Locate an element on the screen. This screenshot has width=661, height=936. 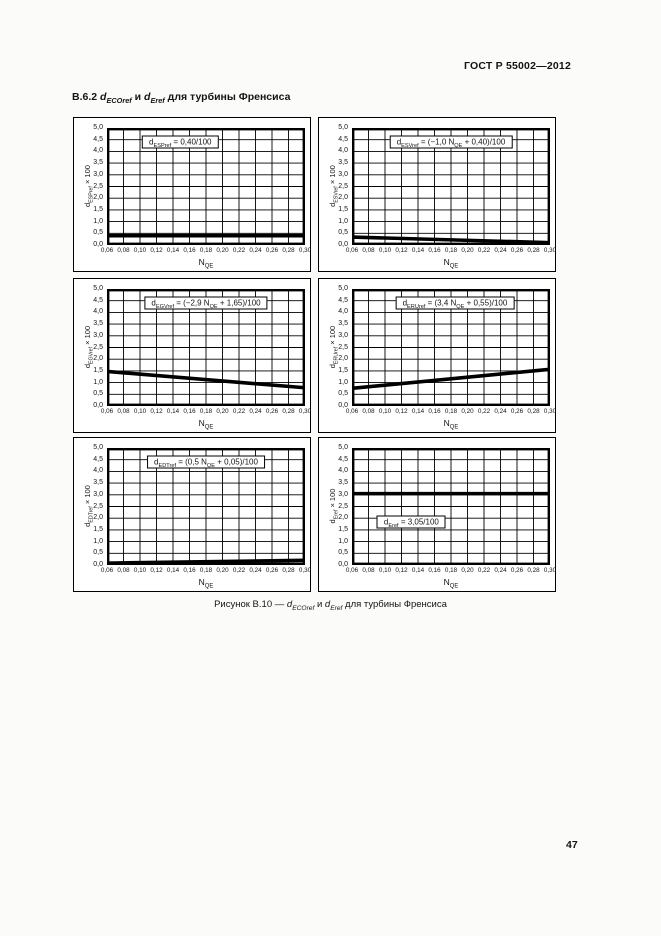
standard-number: ГОСТ Р 55002—2012 is located at coordinates (517, 66).